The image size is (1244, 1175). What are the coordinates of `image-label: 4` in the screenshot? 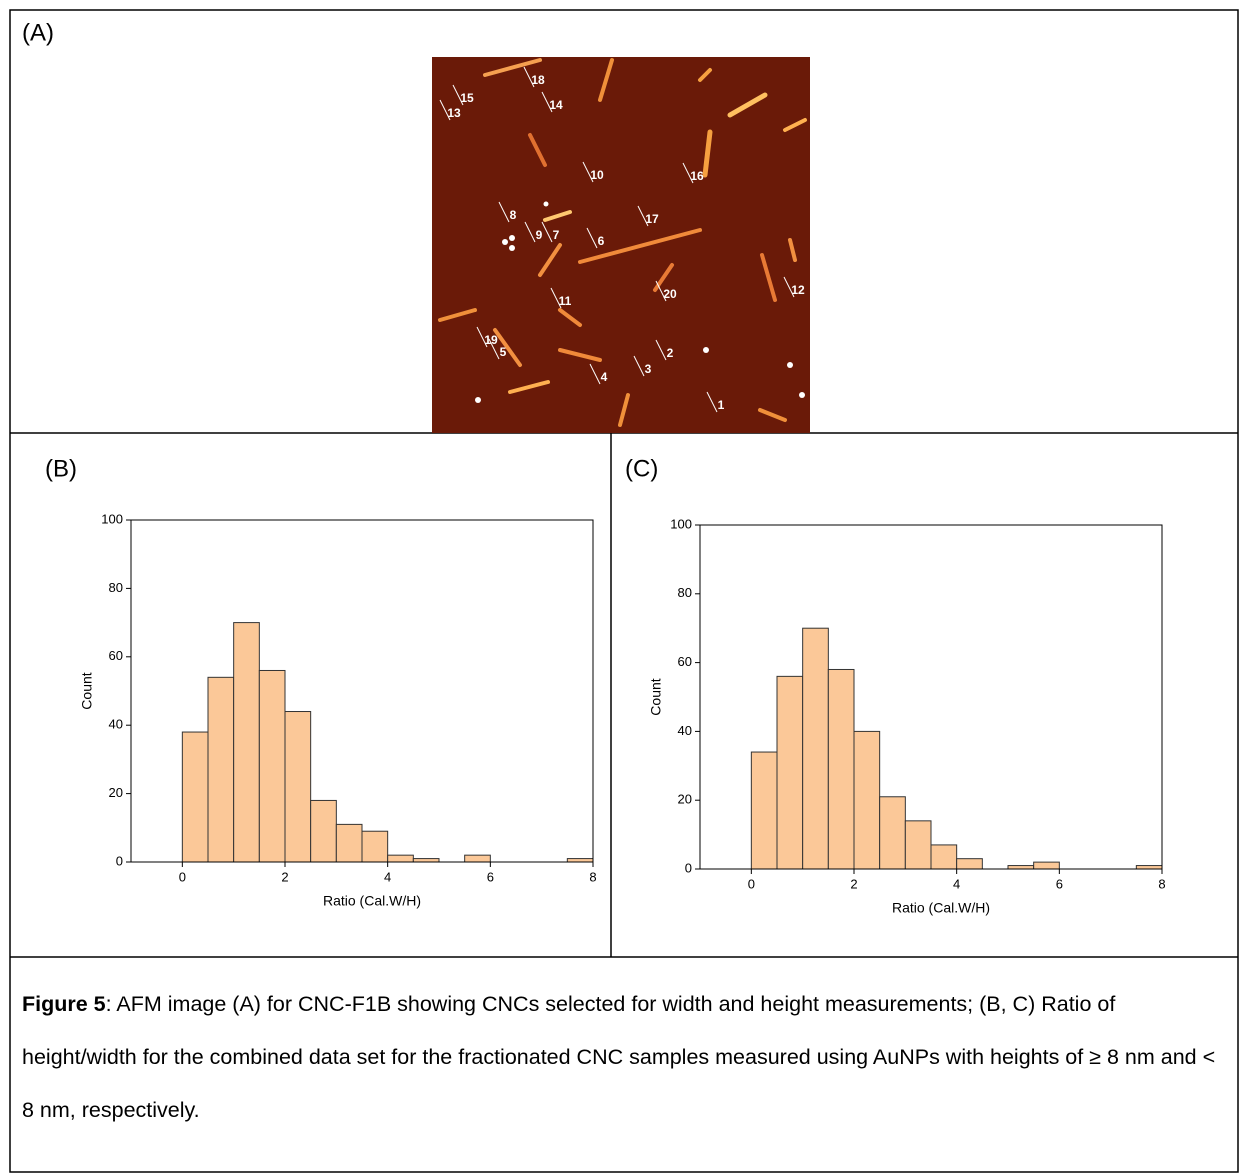 It's located at (604, 377).